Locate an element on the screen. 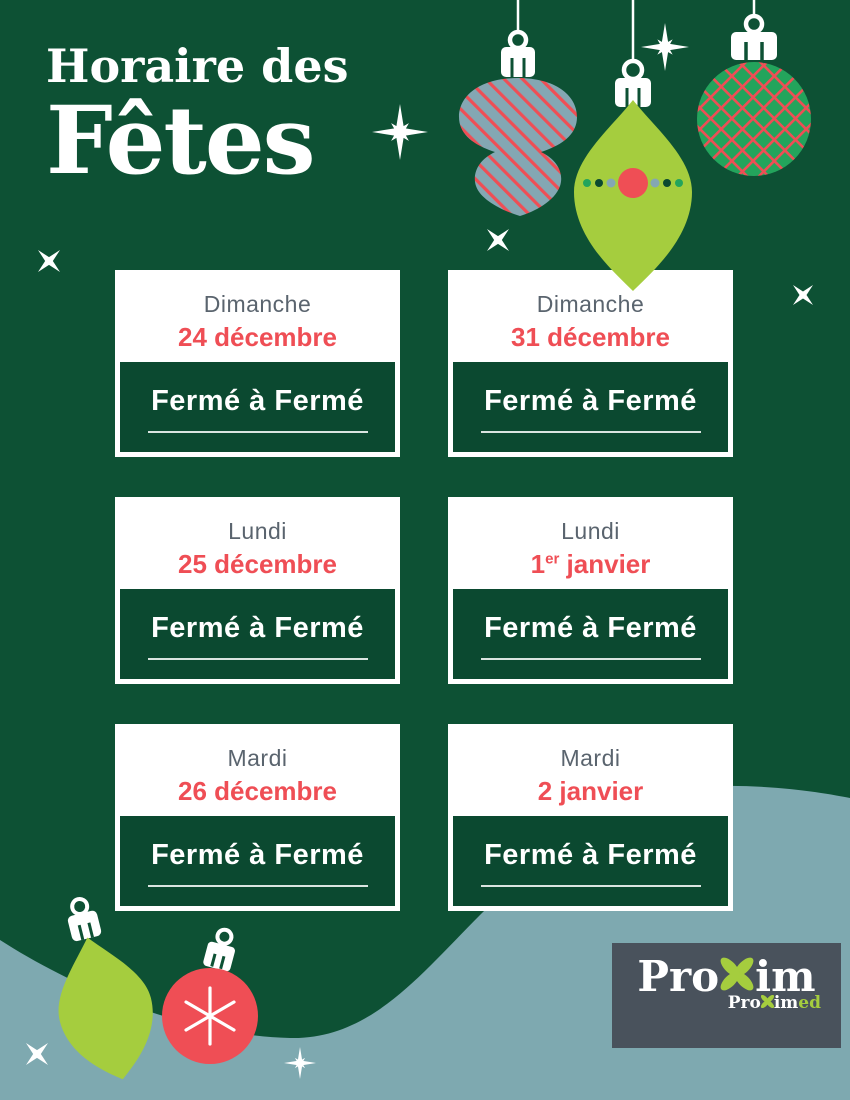  proximed-logo: Pro im ed is located at coordinates (726, 1003).